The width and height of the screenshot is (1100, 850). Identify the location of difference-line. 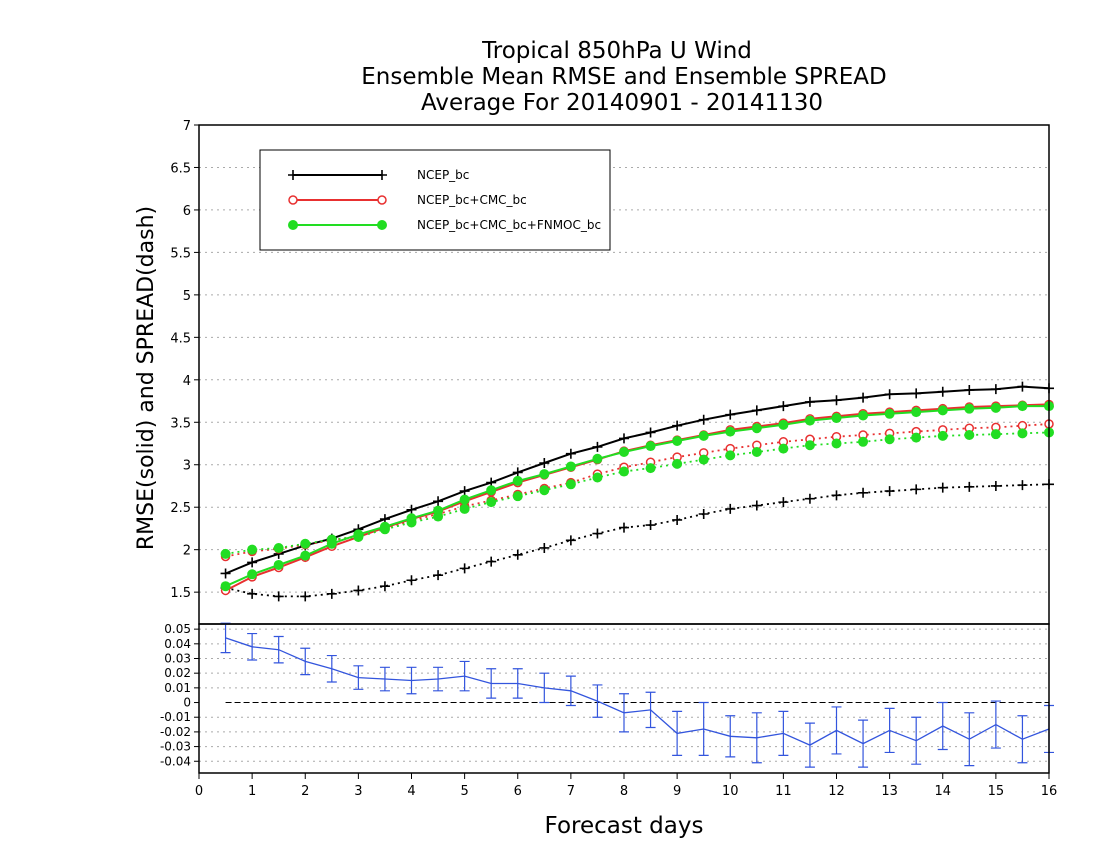
(637, 691).